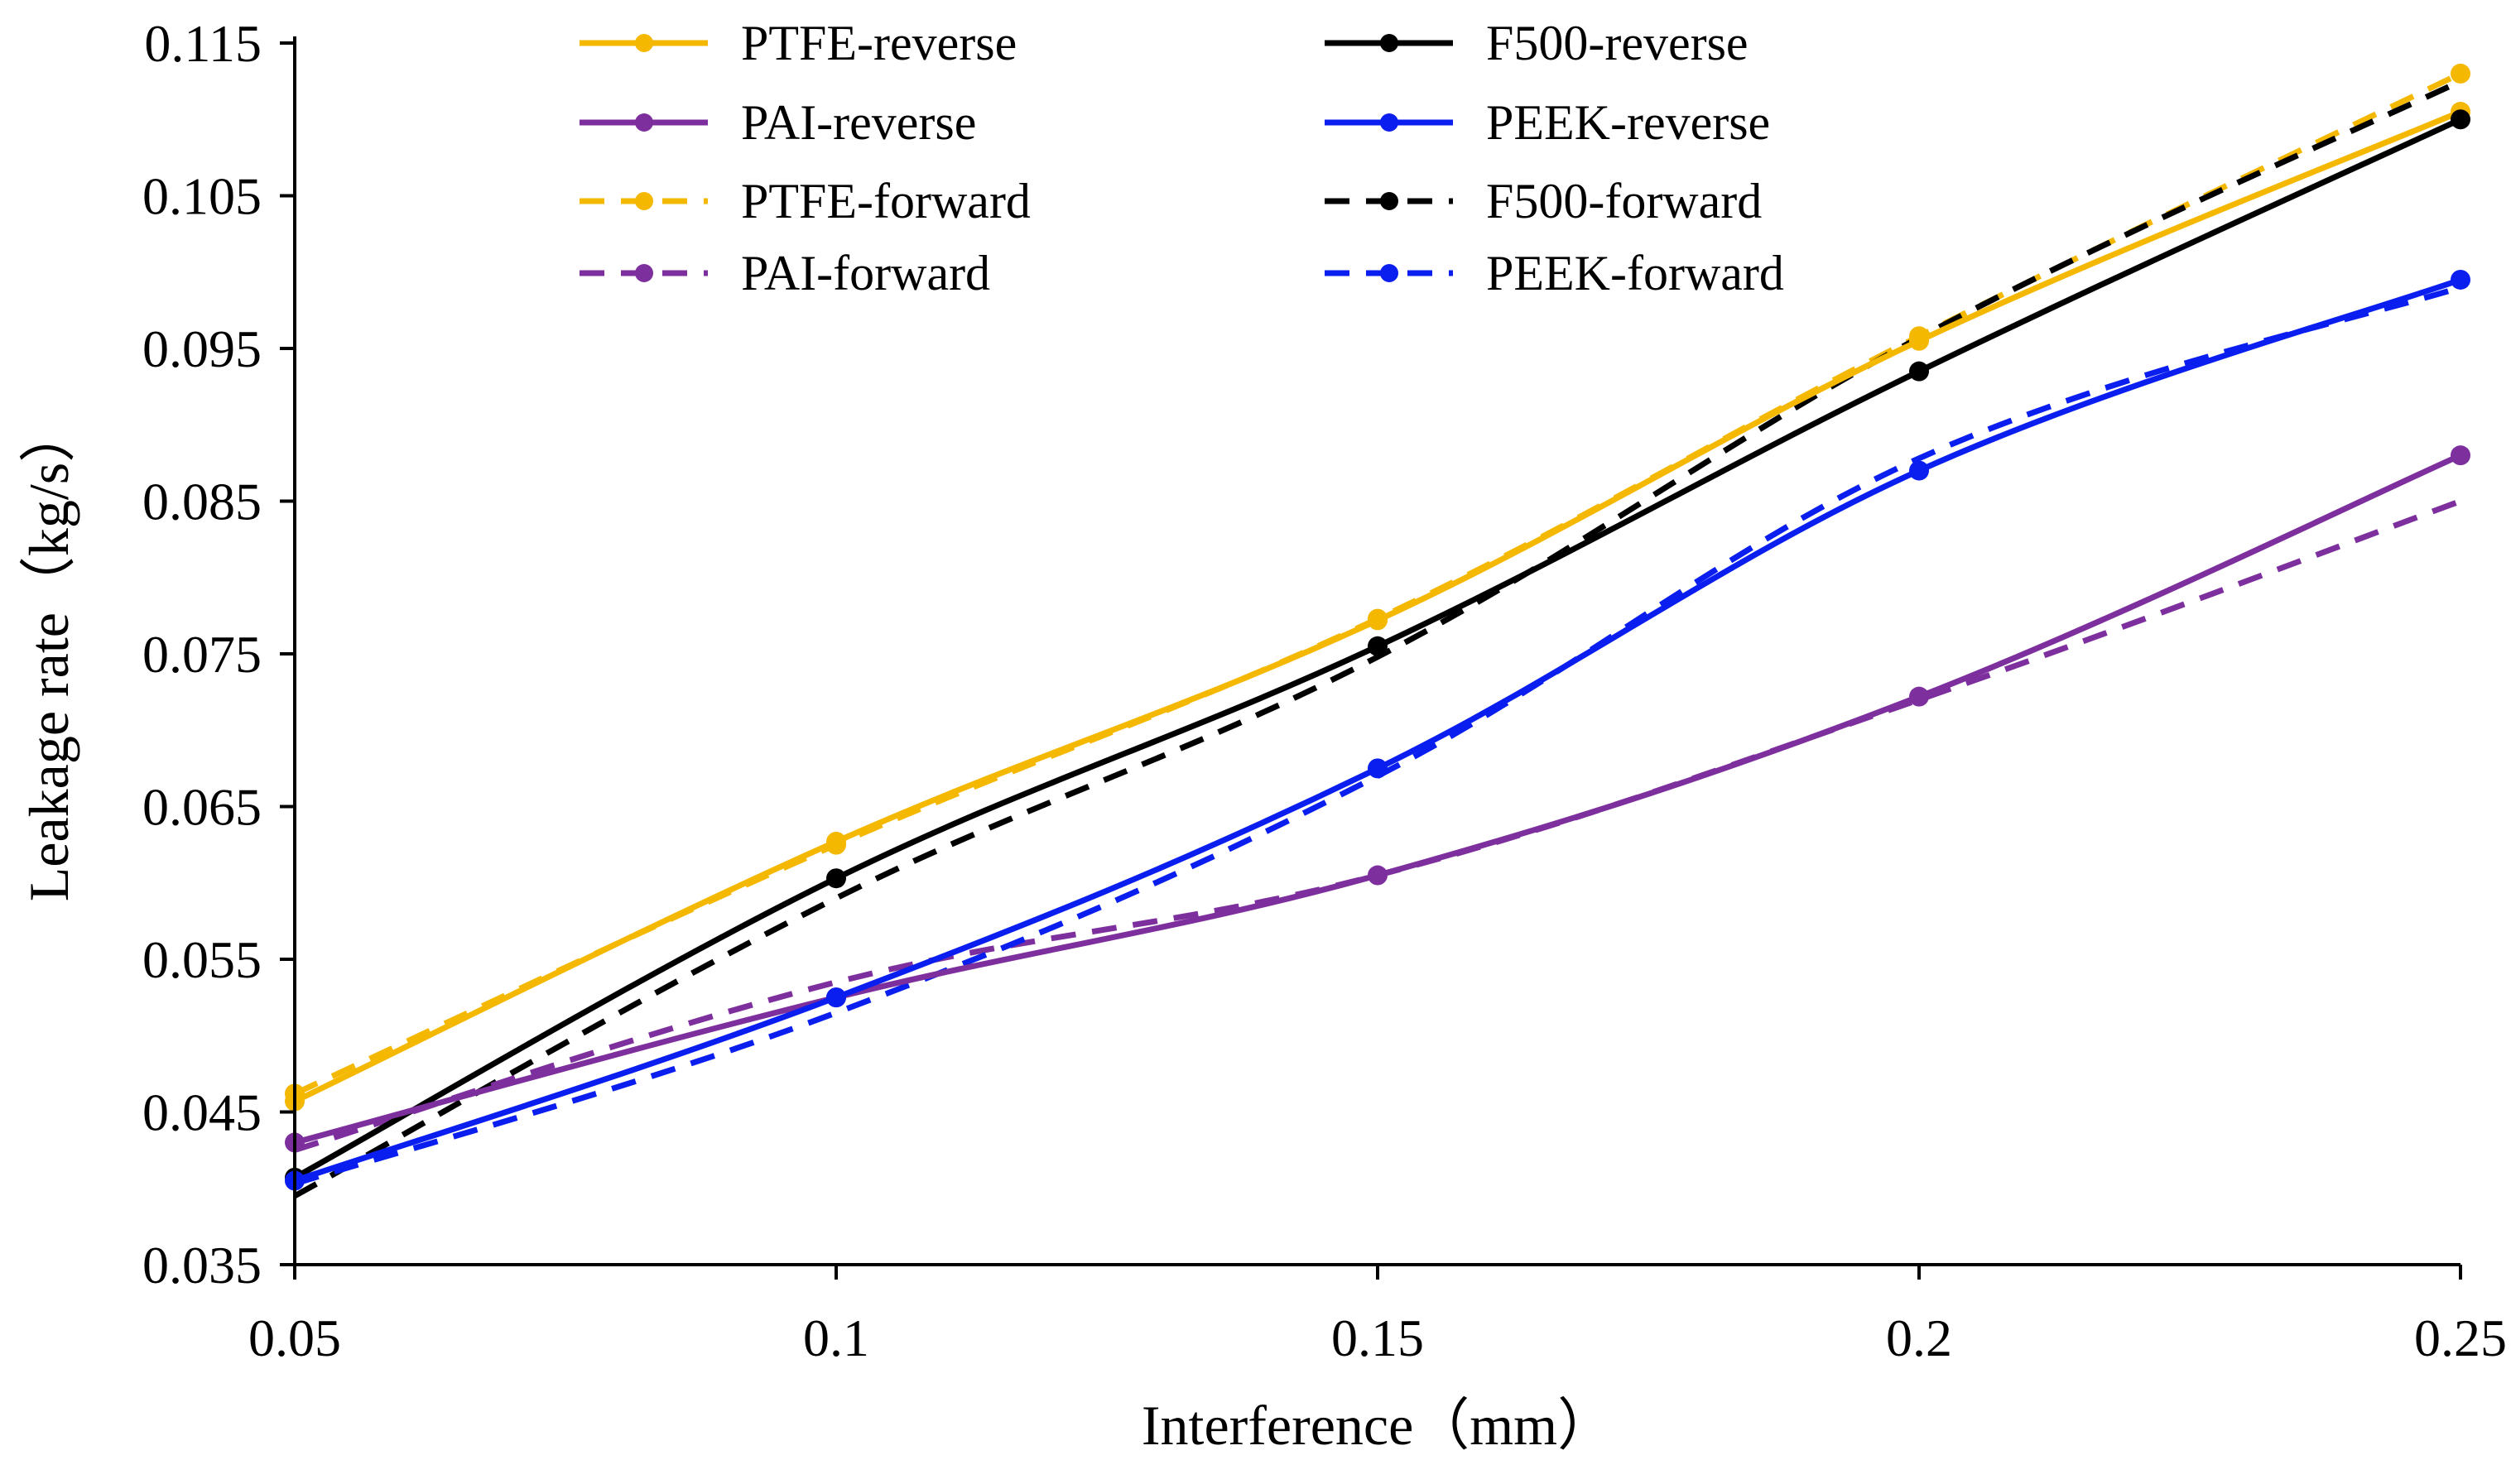 Image resolution: width=2511 pixels, height=1484 pixels. I want to click on x-axis-ticks: 0.05 0.1 0.15 0.2 0.25, so click(1378, 1316).